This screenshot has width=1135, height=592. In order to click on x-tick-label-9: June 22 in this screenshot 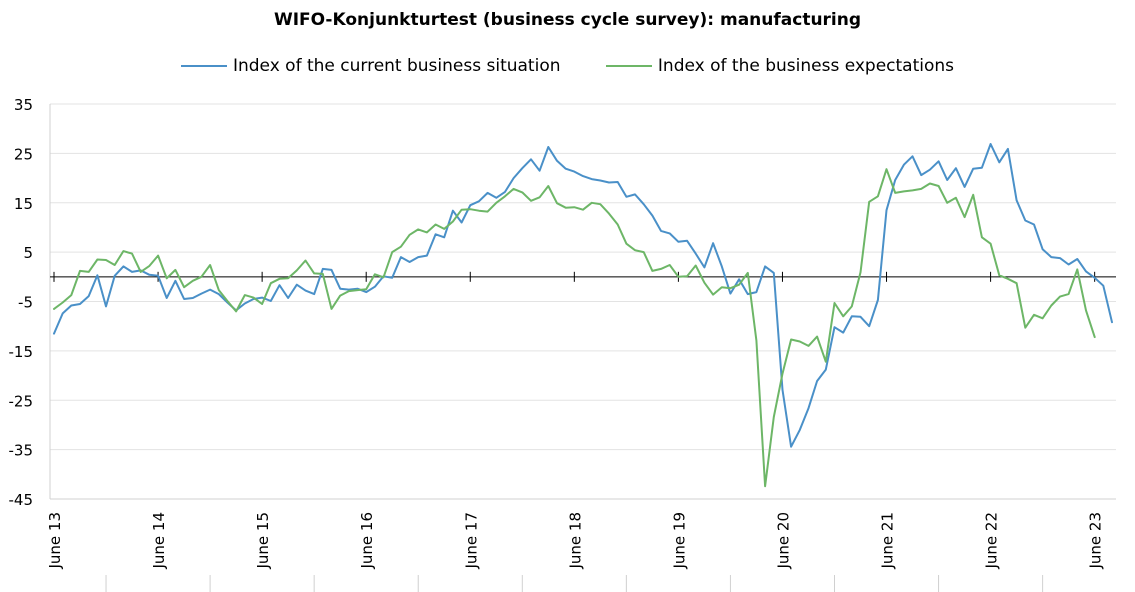, I will do `click(992, 541)`.